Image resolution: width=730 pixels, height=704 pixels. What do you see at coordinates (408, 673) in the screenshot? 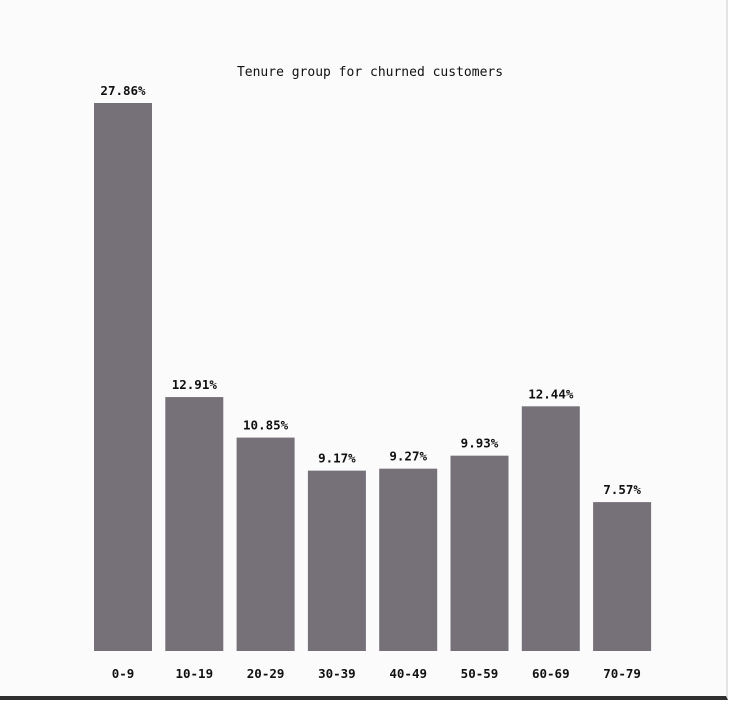
I see `x-tick-label-40-49: 40-49` at bounding box center [408, 673].